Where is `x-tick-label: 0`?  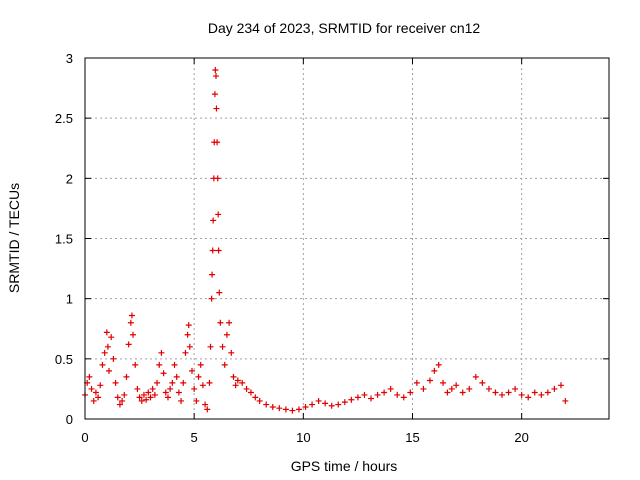
x-tick-label: 0 is located at coordinates (84, 437).